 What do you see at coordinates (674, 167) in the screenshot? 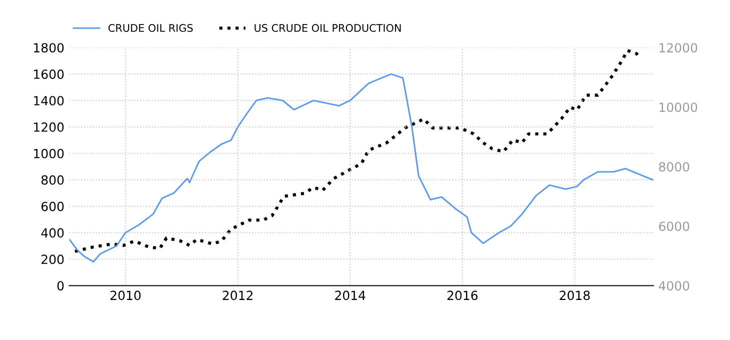
I see `y2-tick-label: 8000` at bounding box center [674, 167].